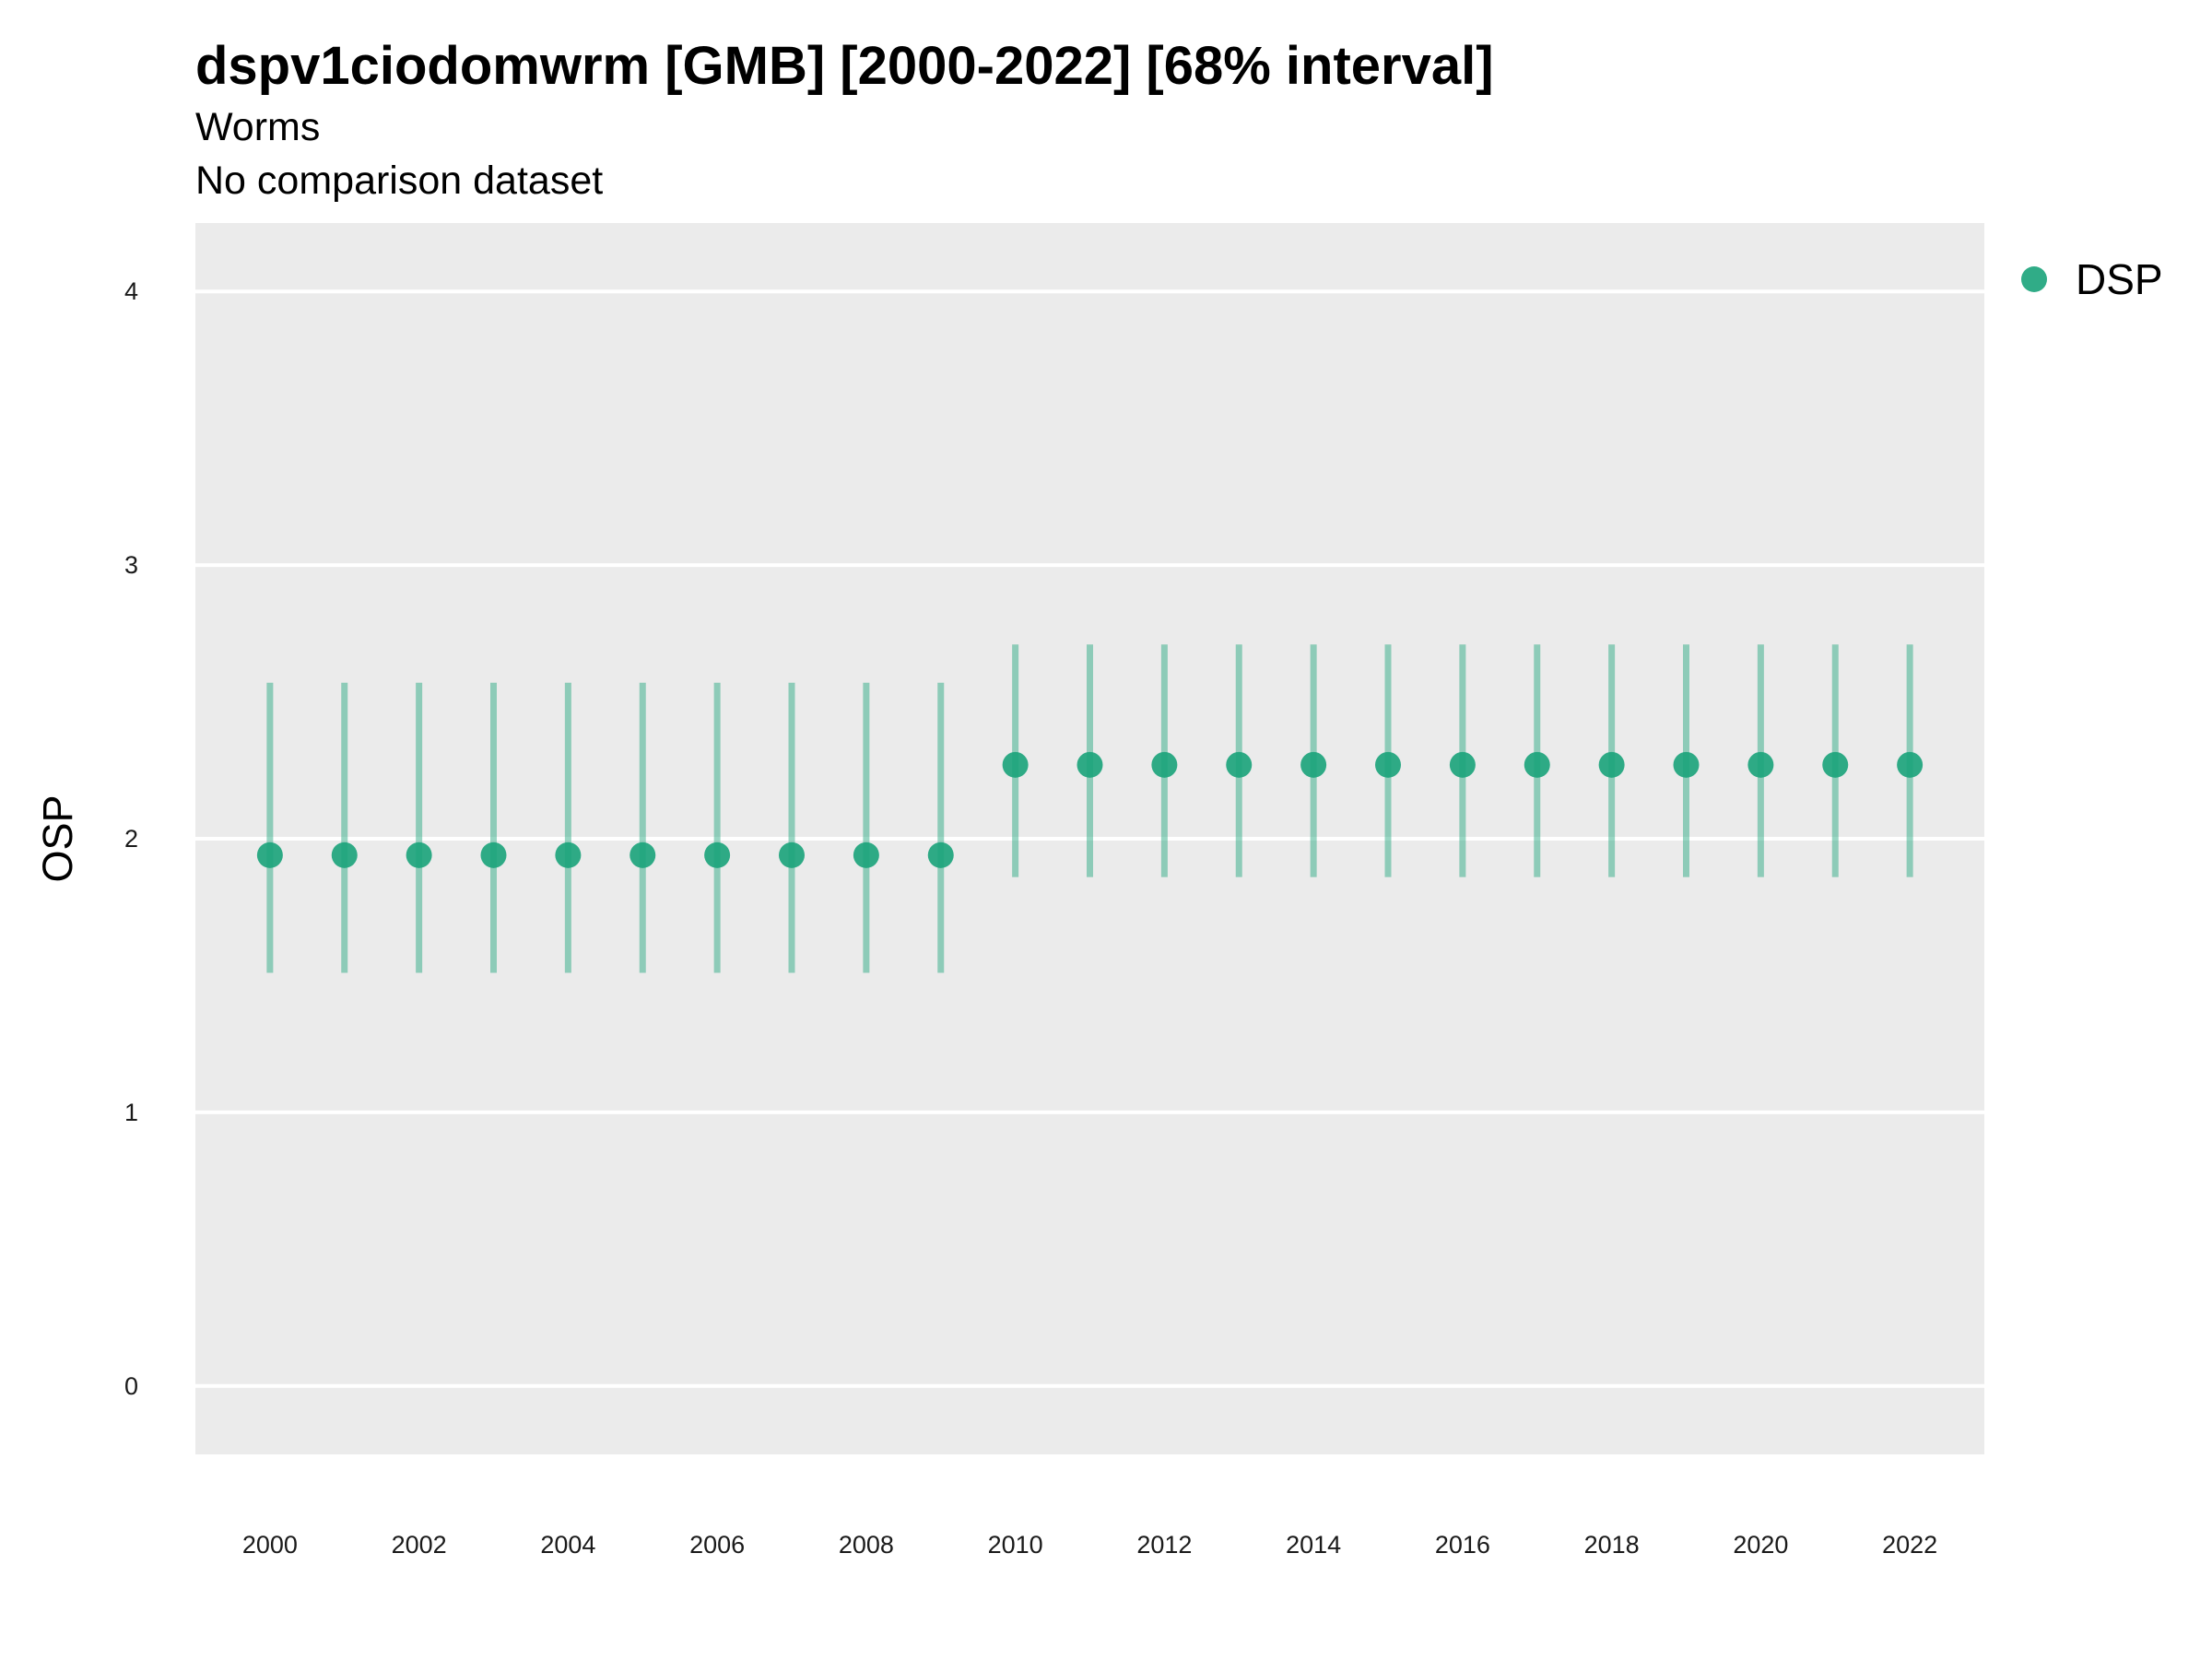 The width and height of the screenshot is (2212, 1659). I want to click on legend-key-dsp, so click(2034, 279).